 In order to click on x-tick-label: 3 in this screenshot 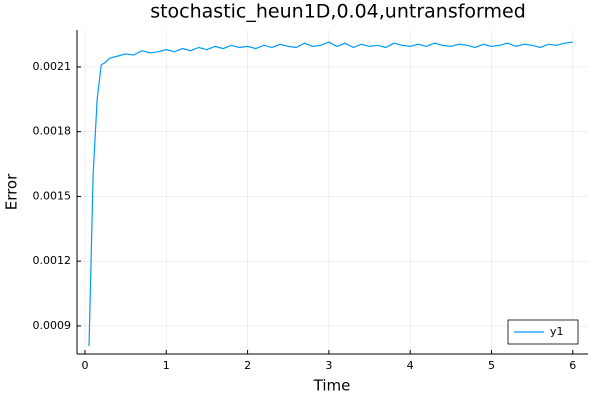, I will do `click(328, 365)`.